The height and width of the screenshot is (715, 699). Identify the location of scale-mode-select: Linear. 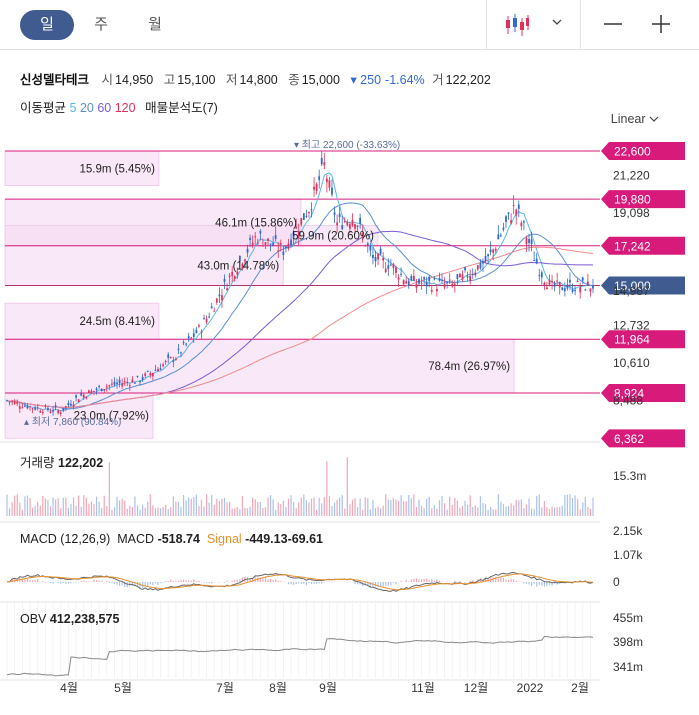
(635, 119).